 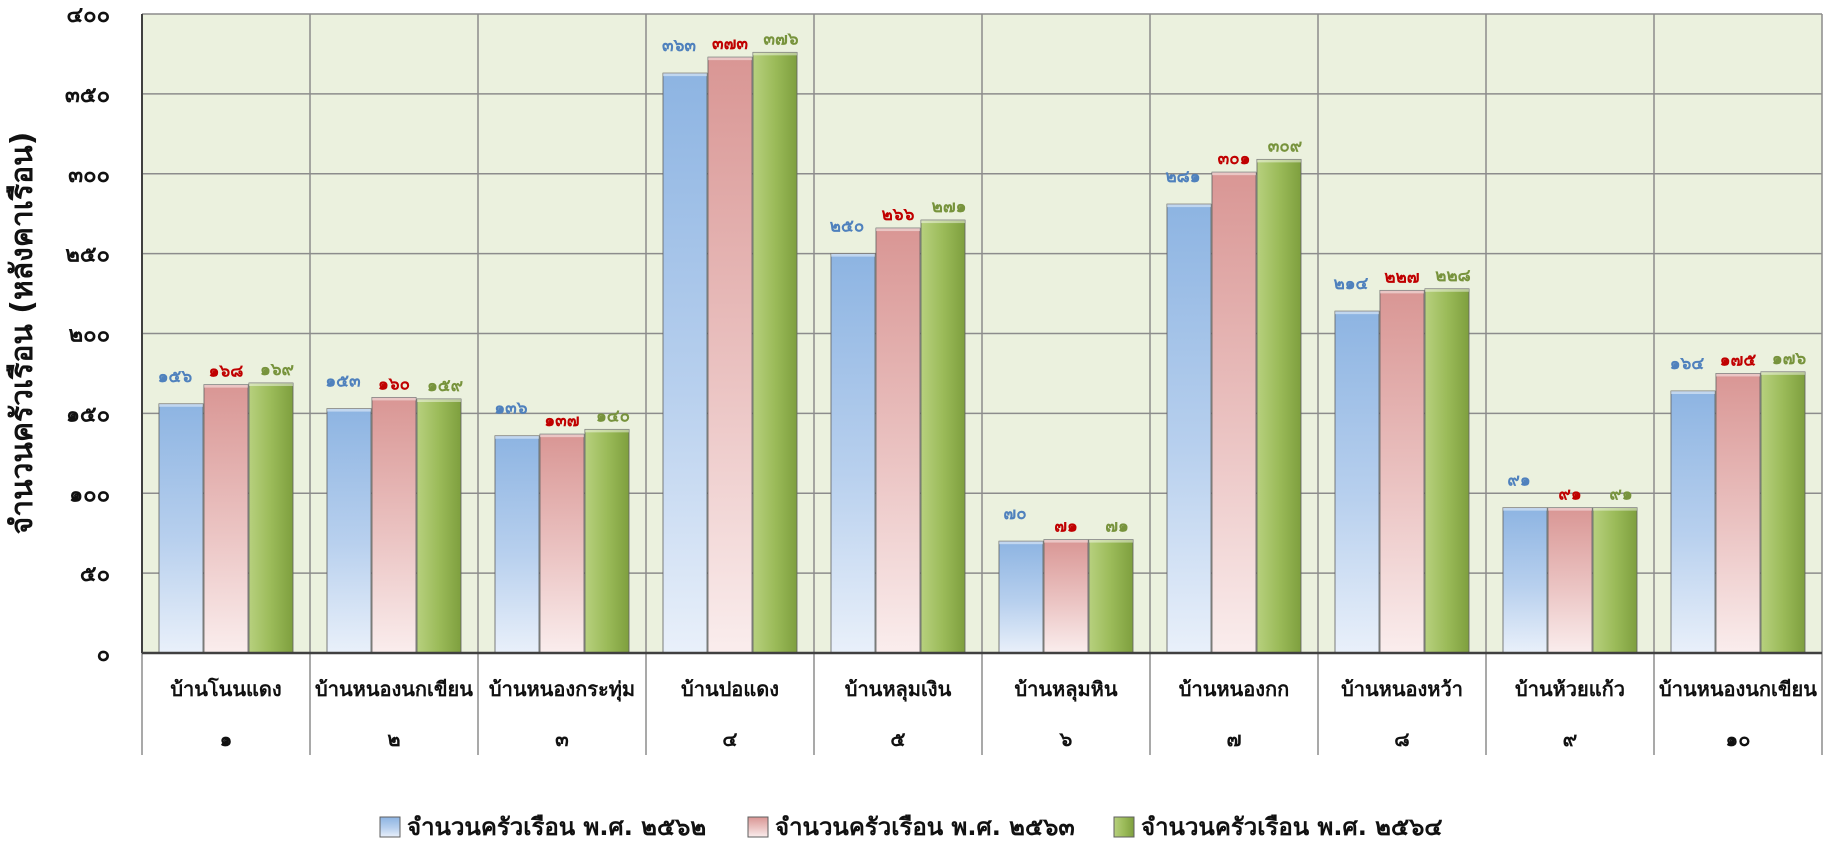 I want to click on y-tick-label: ๔๐๐, so click(x=88, y=15).